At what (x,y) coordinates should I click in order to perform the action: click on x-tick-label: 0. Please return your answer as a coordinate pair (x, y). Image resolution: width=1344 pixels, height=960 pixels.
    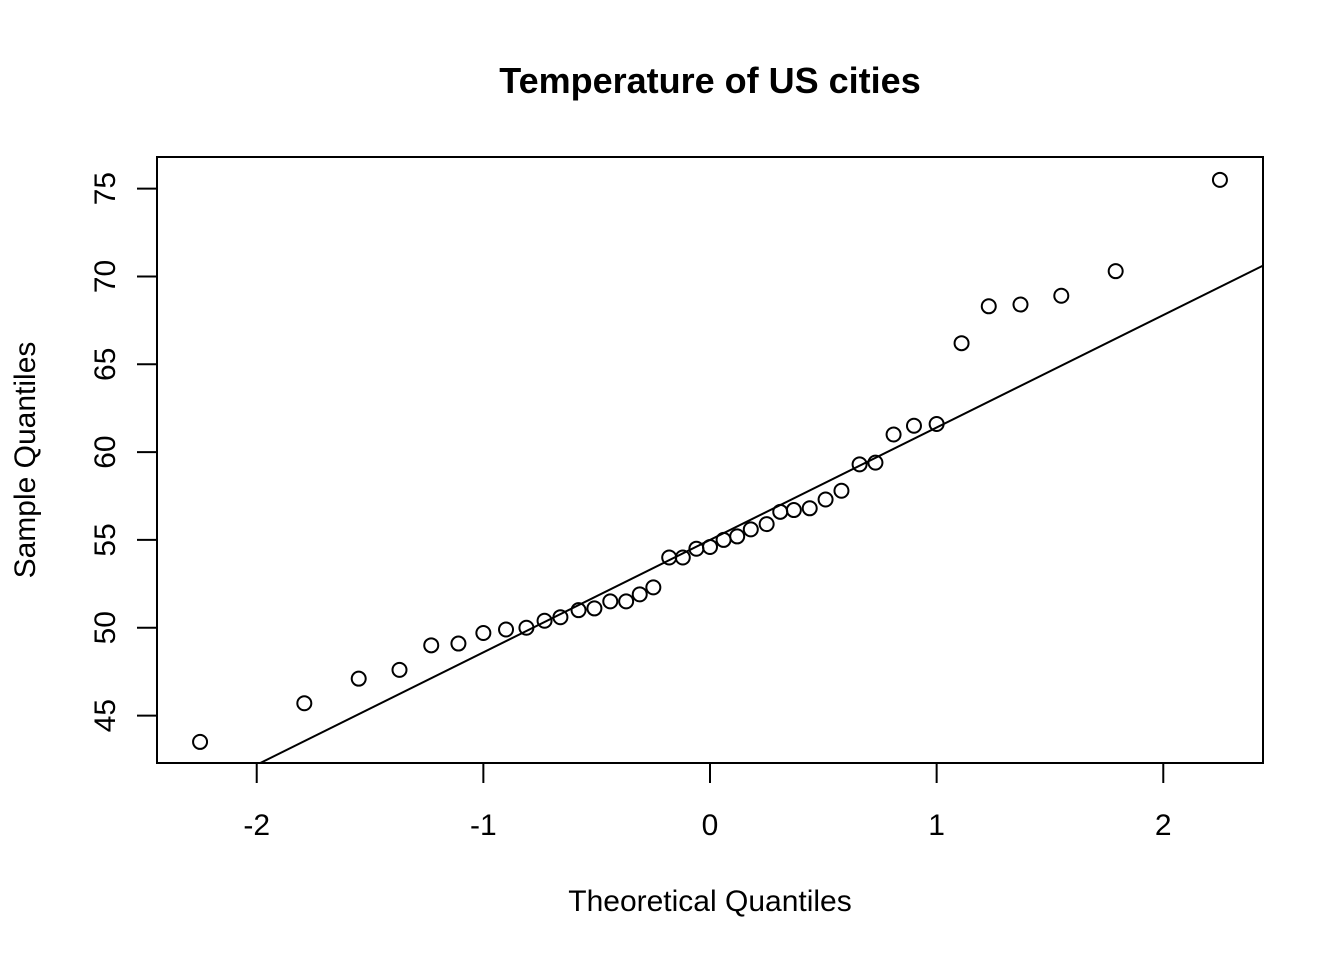
    Looking at the image, I should click on (710, 825).